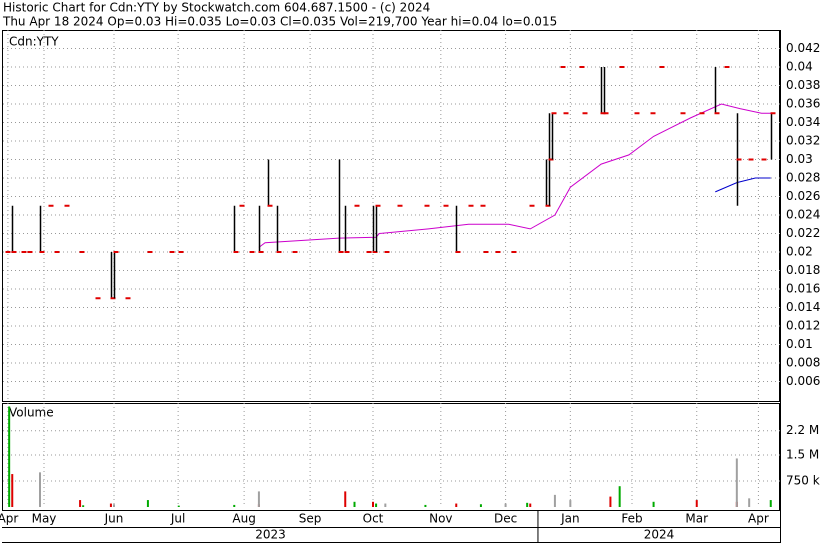 The width and height of the screenshot is (830, 543). What do you see at coordinates (440, 519) in the screenshot?
I see `x-tick-label: Nov` at bounding box center [440, 519].